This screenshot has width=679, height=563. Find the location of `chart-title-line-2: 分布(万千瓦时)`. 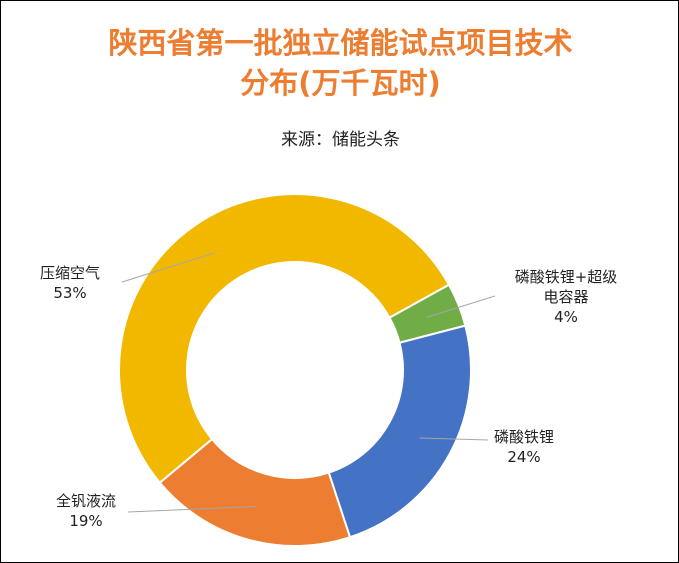

chart-title-line-2: 分布(万千瓦时) is located at coordinates (340, 83).